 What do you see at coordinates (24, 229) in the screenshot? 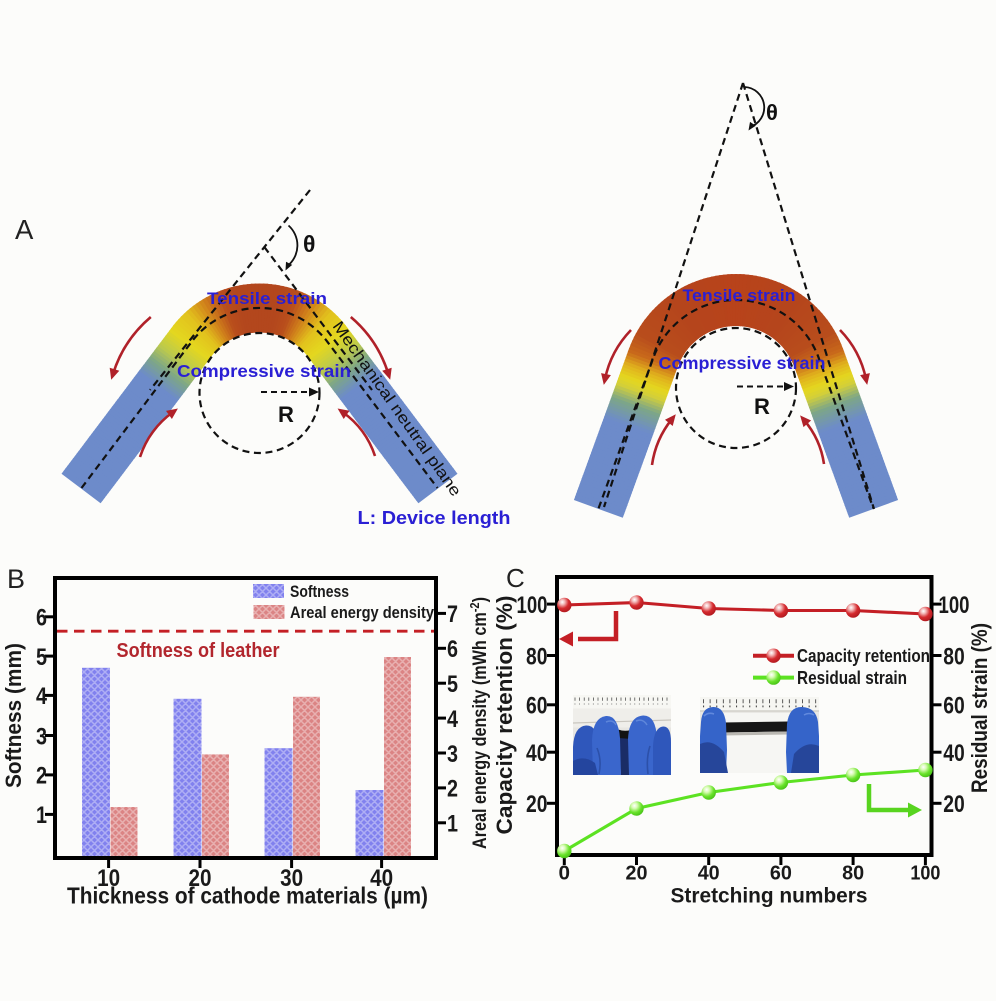
I see `svg-text: A` at bounding box center [24, 229].